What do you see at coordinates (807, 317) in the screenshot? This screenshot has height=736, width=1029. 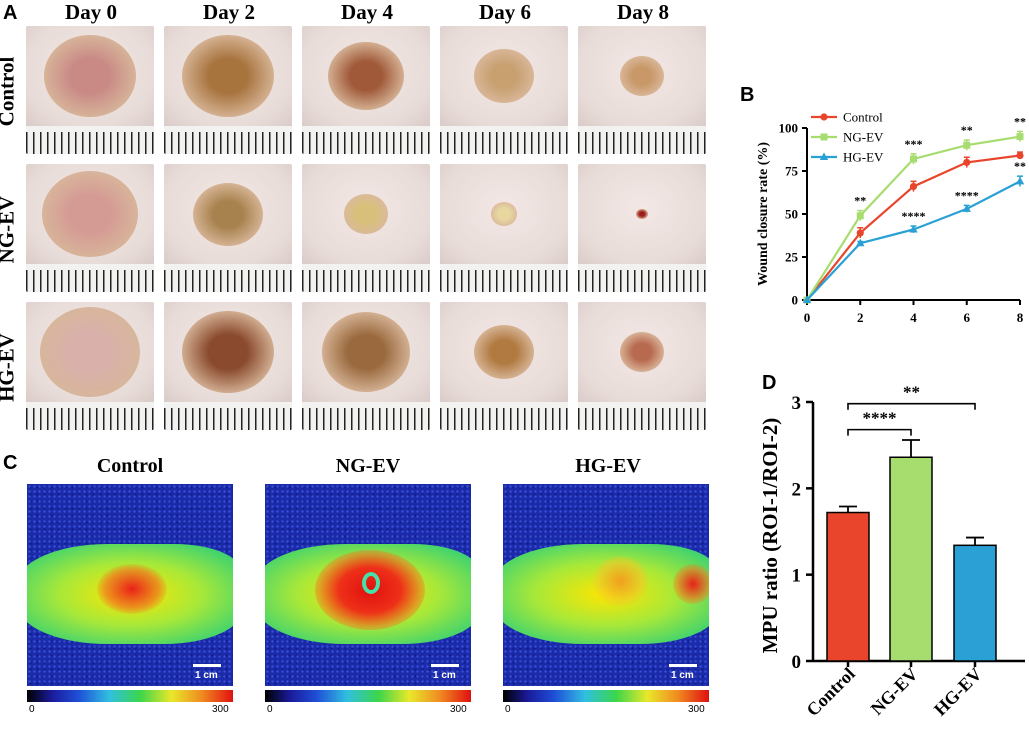 I see `x-tick-label: 0` at bounding box center [807, 317].